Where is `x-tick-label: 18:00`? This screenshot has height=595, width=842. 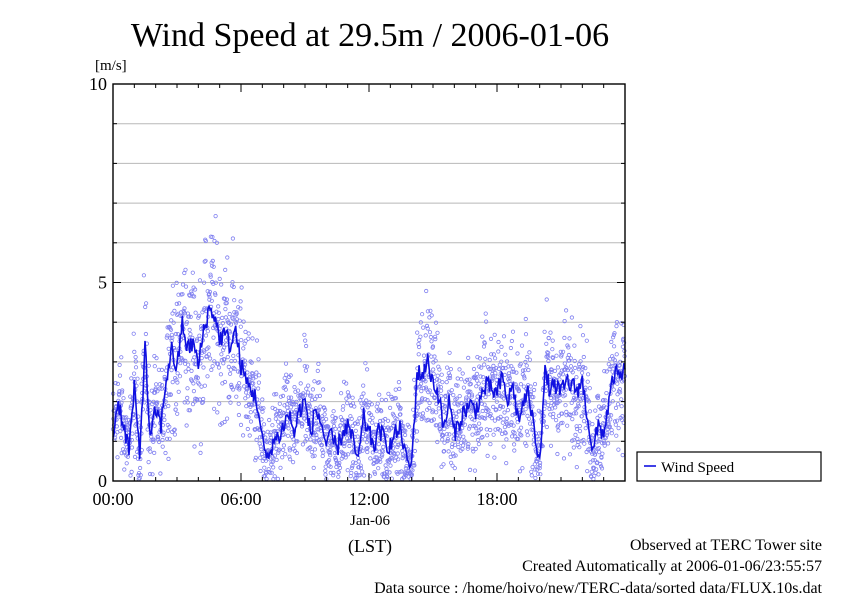
x-tick-label: 18:00 is located at coordinates (496, 499).